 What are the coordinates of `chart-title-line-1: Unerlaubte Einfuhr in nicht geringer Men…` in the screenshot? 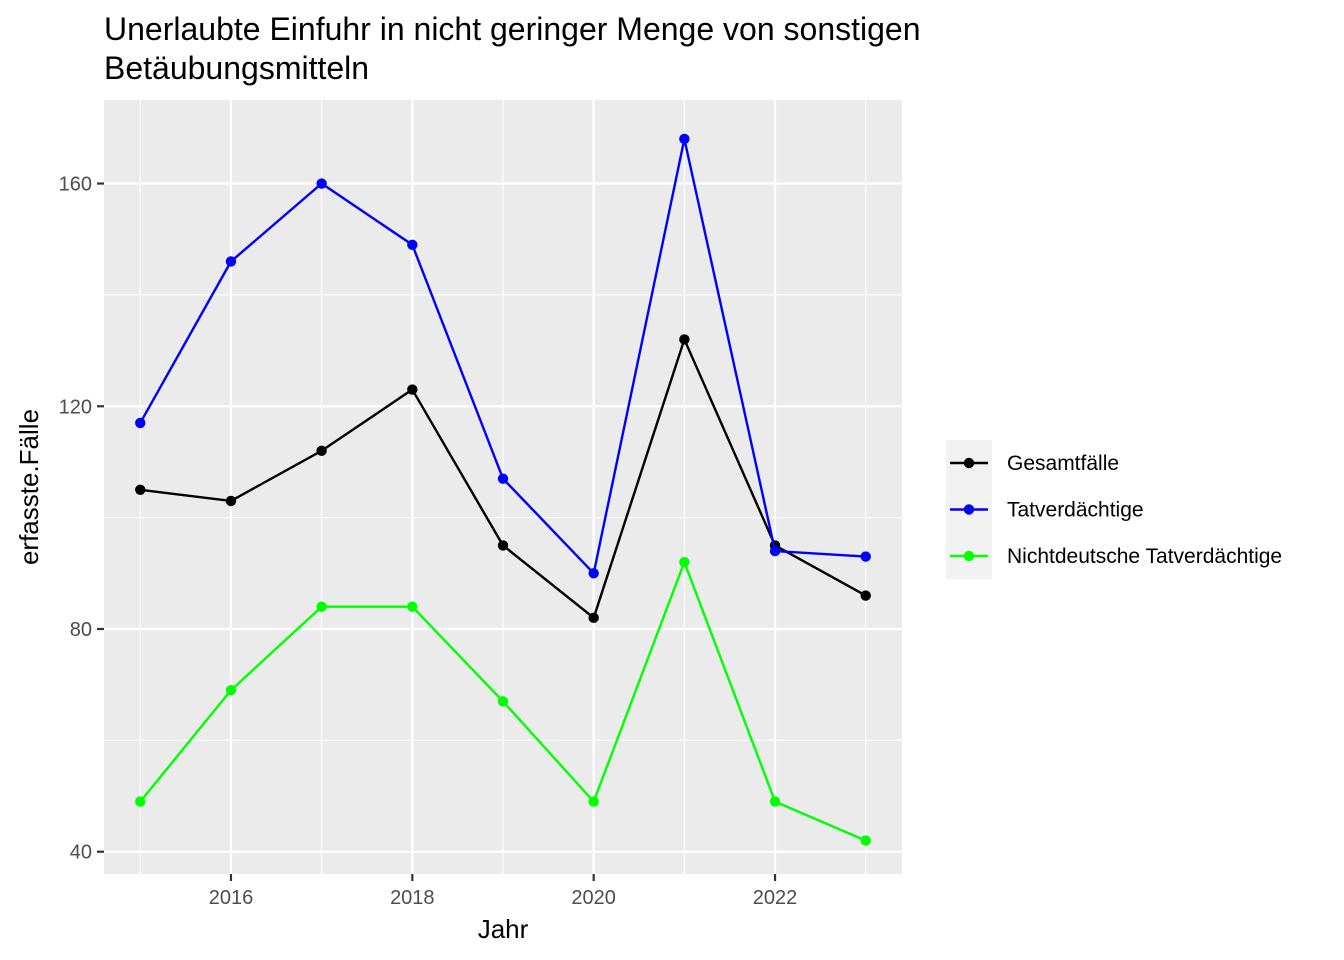 It's located at (512, 29).